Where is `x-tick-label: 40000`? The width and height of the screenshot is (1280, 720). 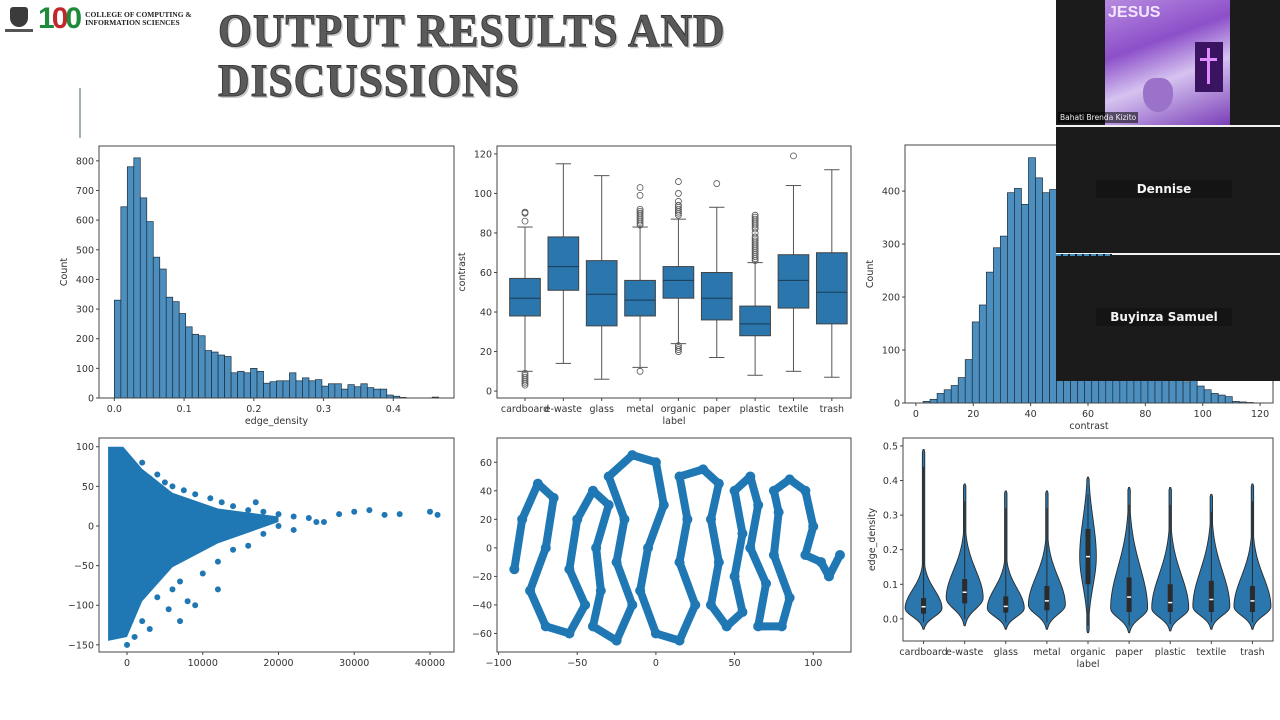
x-tick-label: 40000 is located at coordinates (430, 663).